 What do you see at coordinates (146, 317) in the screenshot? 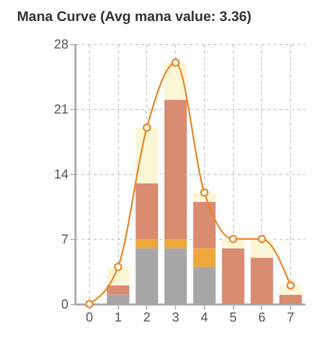
I see `x-tick-label: 2` at bounding box center [146, 317].